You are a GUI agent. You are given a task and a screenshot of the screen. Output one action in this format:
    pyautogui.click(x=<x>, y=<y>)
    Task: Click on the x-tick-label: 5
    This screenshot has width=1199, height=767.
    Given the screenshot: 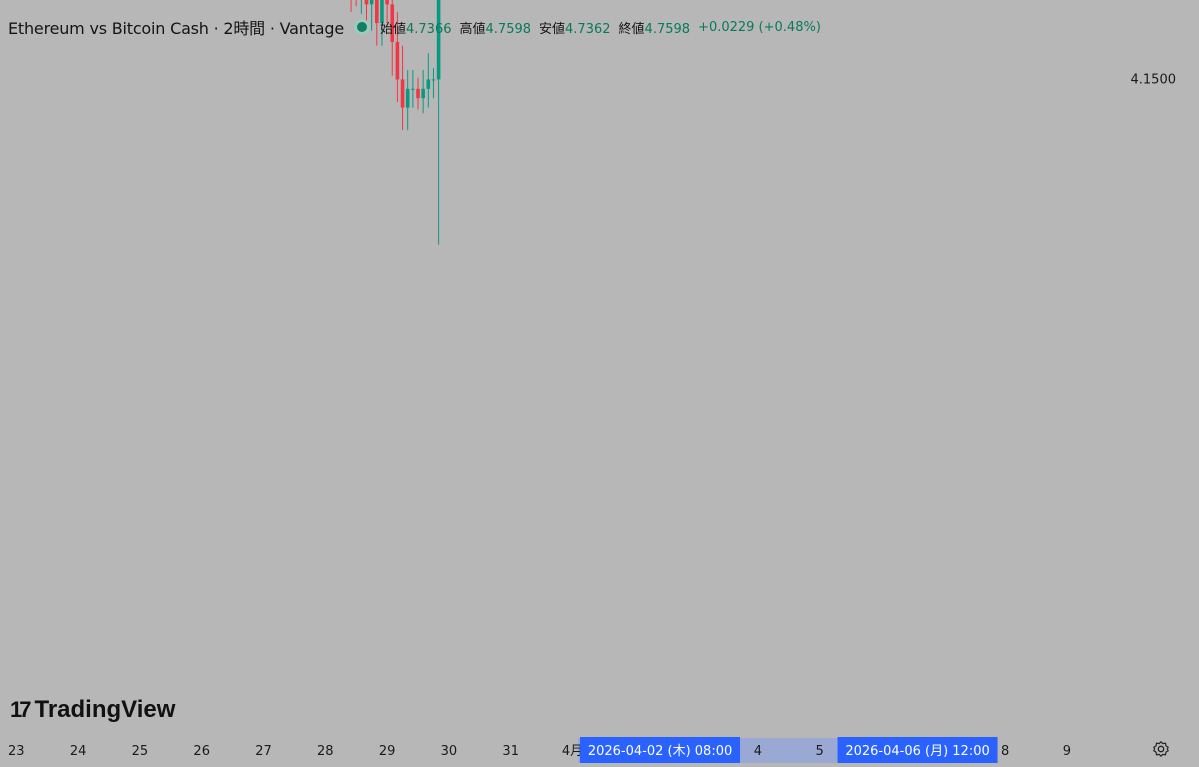 What is the action you would take?
    pyautogui.click(x=820, y=751)
    